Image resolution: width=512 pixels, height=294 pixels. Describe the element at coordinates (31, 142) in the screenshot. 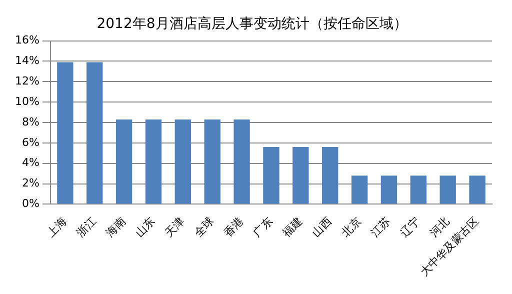

I see `y-tick-label: 6%` at that location.